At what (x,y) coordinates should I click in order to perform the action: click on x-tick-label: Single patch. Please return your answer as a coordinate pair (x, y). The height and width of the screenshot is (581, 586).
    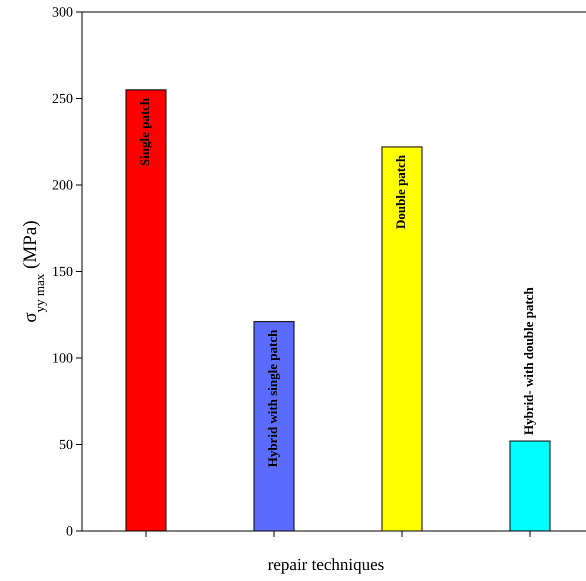
    Looking at the image, I should click on (144, 131).